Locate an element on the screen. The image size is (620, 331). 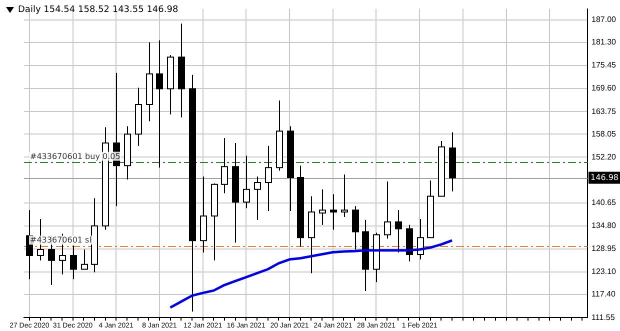
y-tick-label: 187.00 is located at coordinates (604, 19).